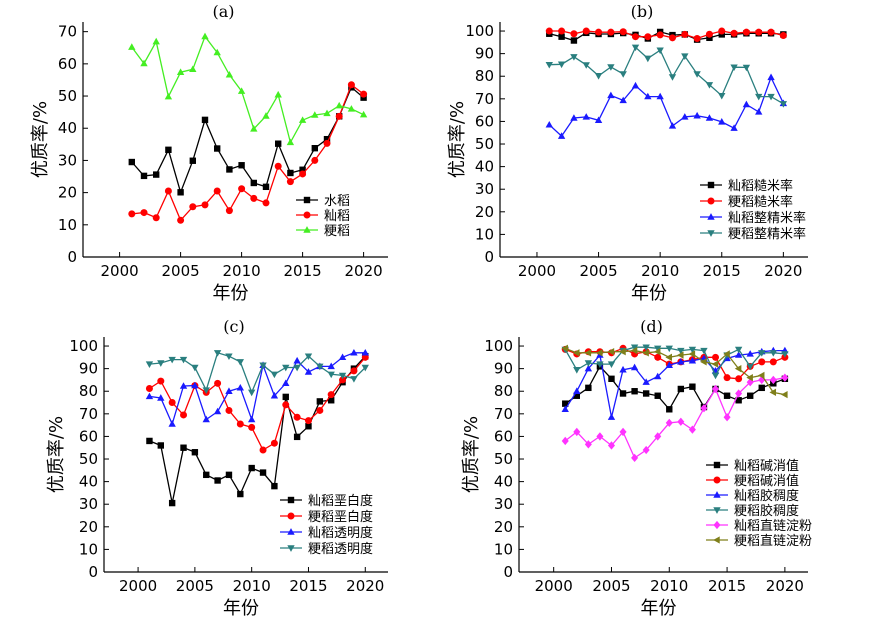 The width and height of the screenshot is (869, 625). What do you see at coordinates (67, 64) in the screenshot?
I see `y-tick-label: 60` at bounding box center [67, 64].